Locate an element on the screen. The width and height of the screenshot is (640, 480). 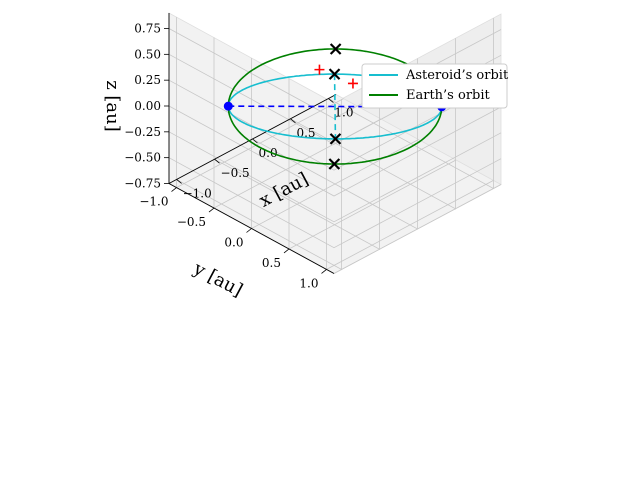
y-tick-label: 0.0 is located at coordinates (233, 243).